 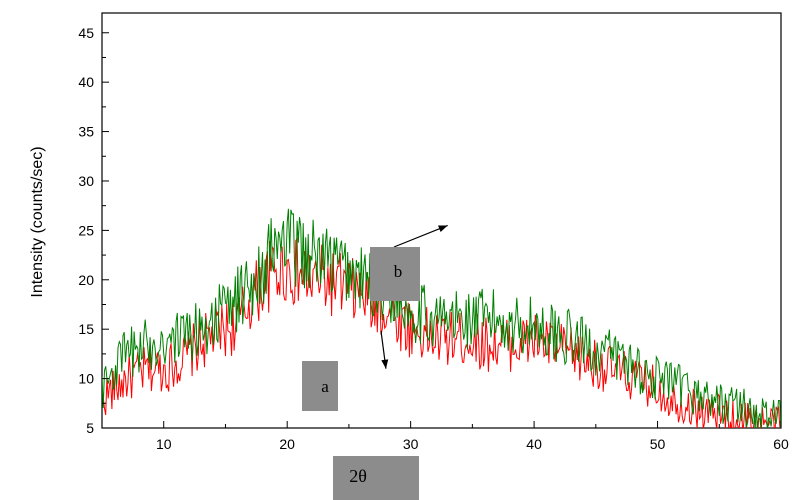 What do you see at coordinates (86, 280) in the screenshot?
I see `y-tick-label: 20` at bounding box center [86, 280].